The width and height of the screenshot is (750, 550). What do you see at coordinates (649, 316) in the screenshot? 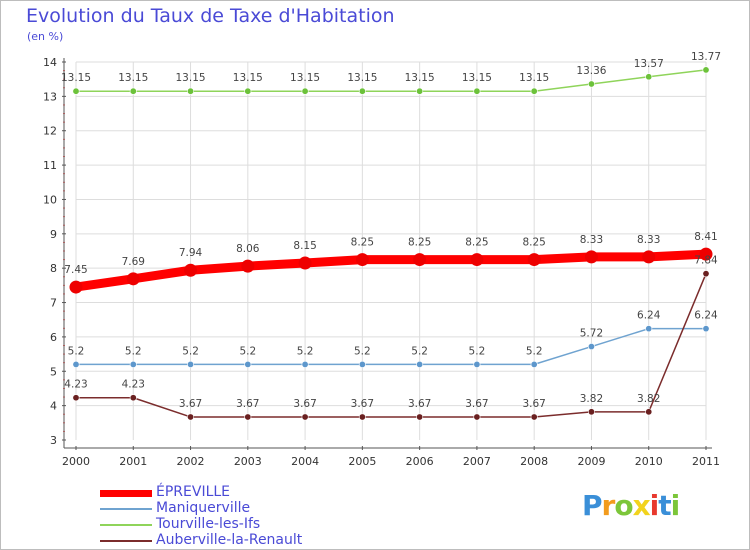
I see `data-label: 6.24` at bounding box center [649, 316].